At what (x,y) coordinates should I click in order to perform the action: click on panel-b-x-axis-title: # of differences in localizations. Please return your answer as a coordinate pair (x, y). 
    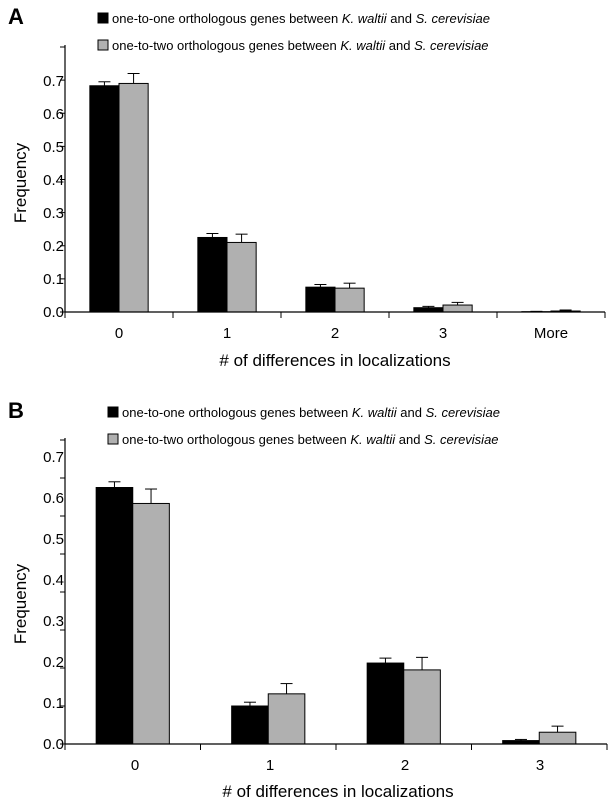
    Looking at the image, I should click on (337, 791).